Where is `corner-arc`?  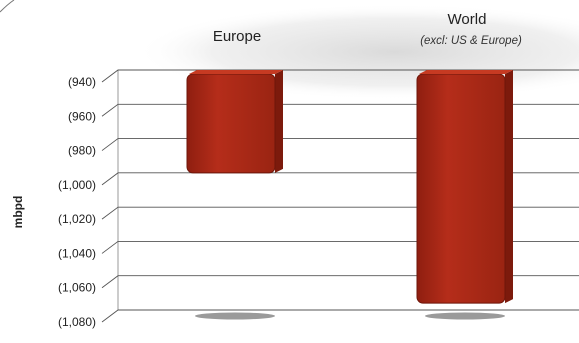 corner-arc is located at coordinates (7, 6).